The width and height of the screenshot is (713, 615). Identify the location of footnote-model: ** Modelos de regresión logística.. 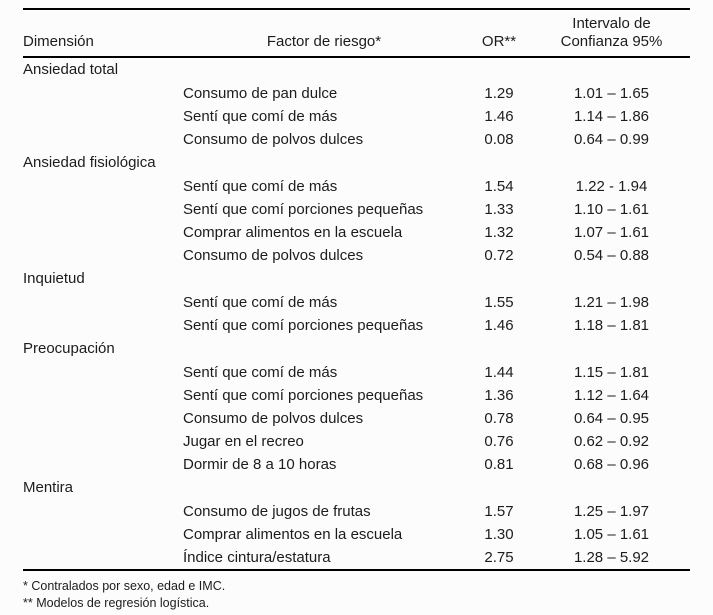
(116, 603).